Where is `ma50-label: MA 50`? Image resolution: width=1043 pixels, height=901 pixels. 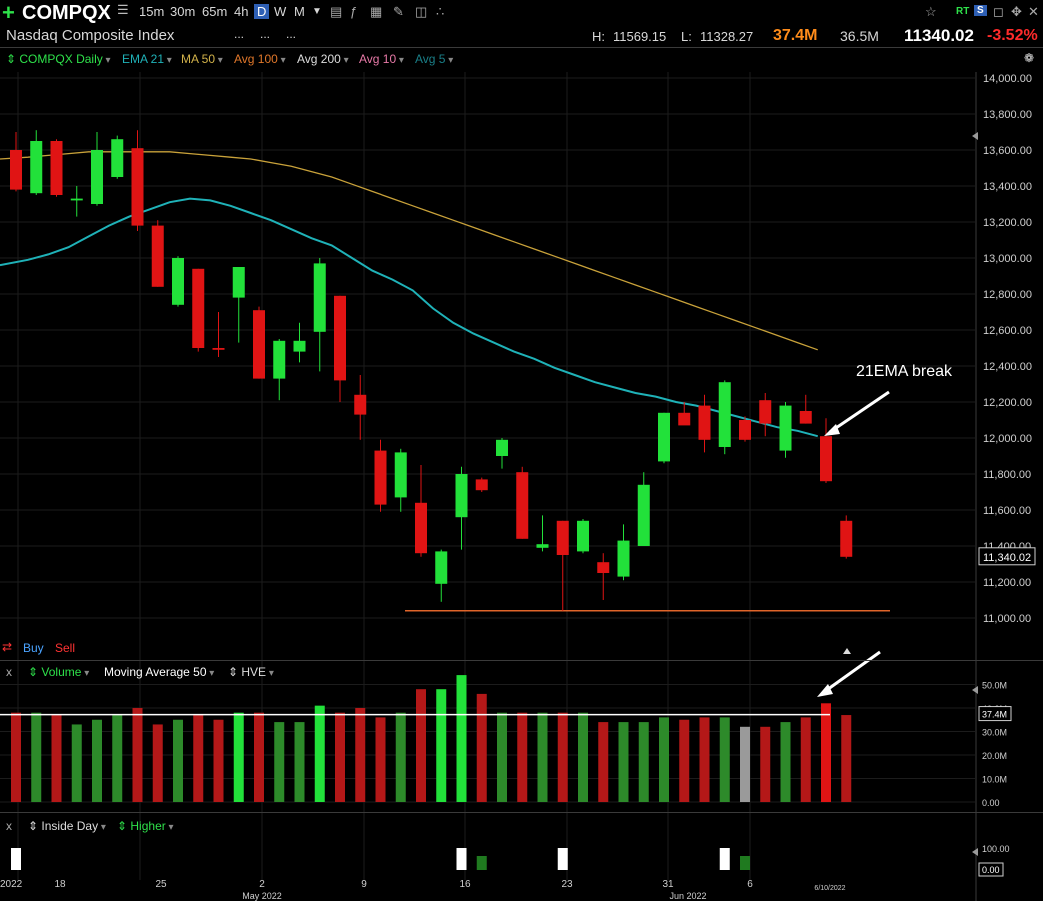 ma50-label: MA 50 is located at coordinates (202, 59).